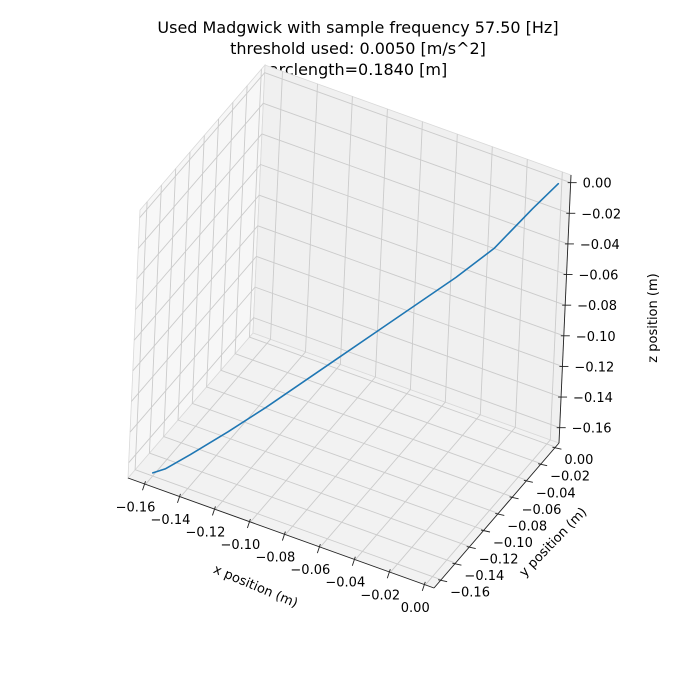 The width and height of the screenshot is (700, 700). I want to click on x-tick-label: −0.02, so click(380, 595).